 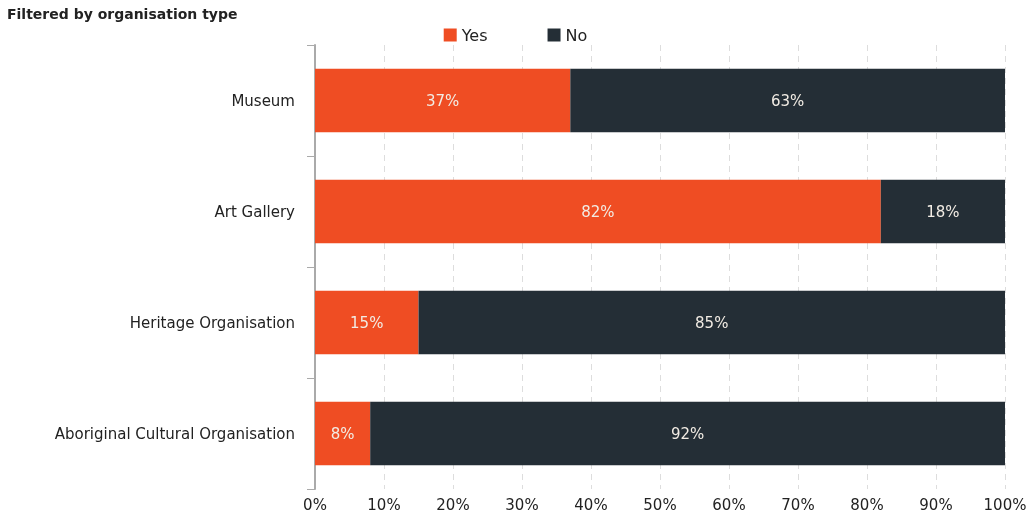 What do you see at coordinates (315, 504) in the screenshot?
I see `x-tick-label: 0%` at bounding box center [315, 504].